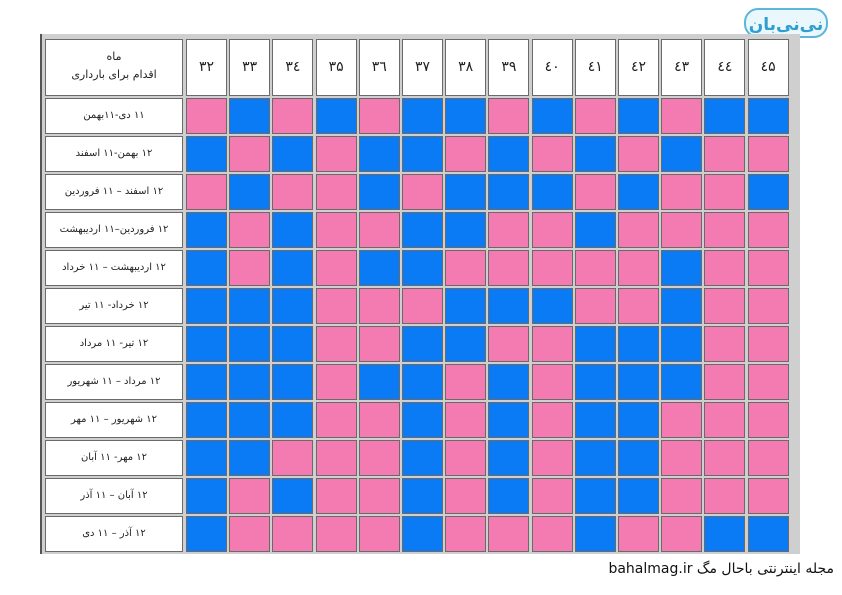  I want to click on column-header: ۳۳, so click(250, 67).